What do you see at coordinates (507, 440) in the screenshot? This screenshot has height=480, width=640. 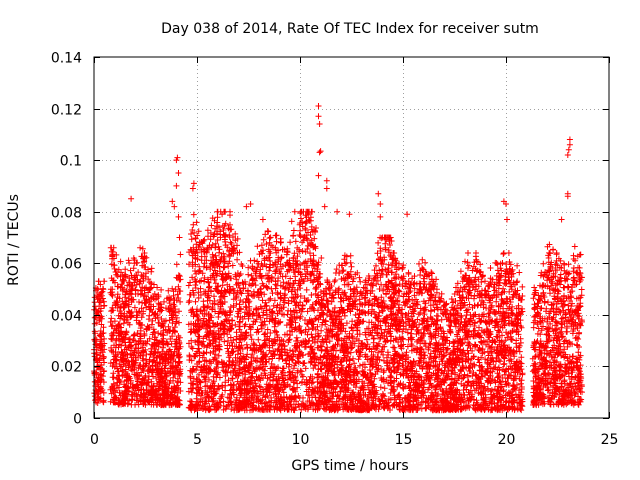 I see `x-tick-label: 20` at bounding box center [507, 440].